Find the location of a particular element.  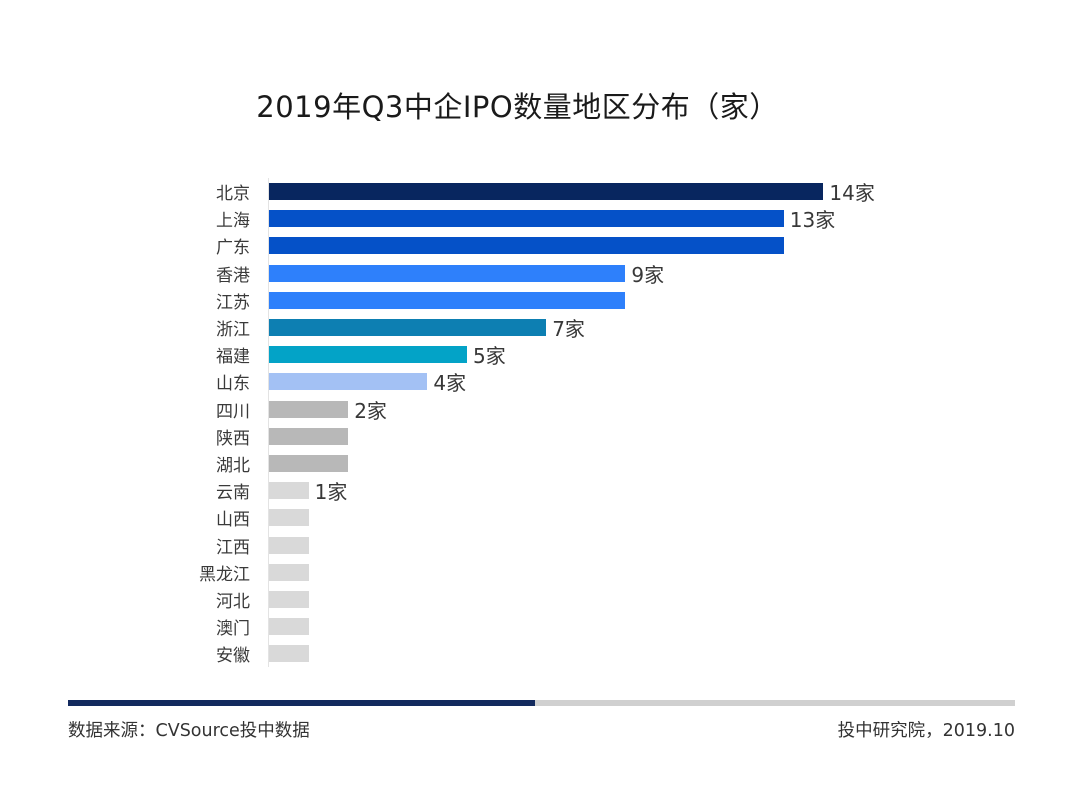

chart-row: 云南 1家 is located at coordinates (540, 491).